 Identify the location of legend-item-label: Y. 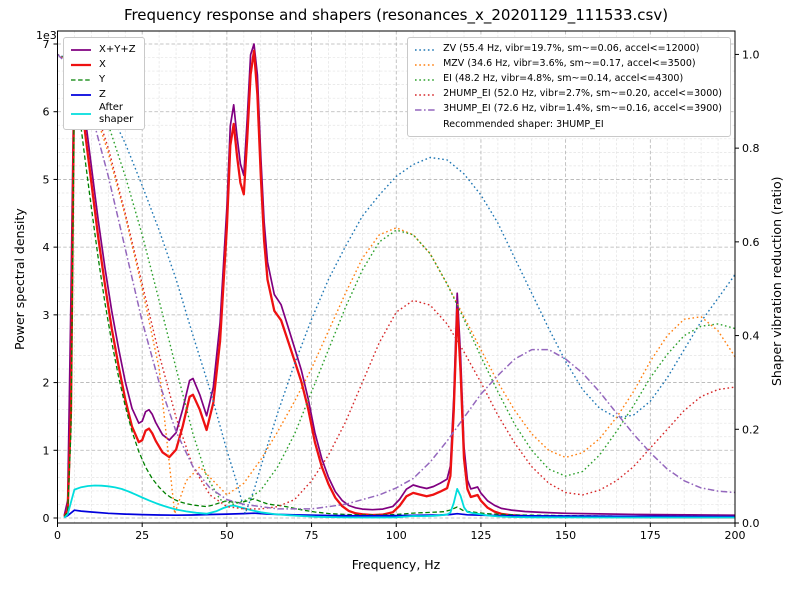
(102, 79).